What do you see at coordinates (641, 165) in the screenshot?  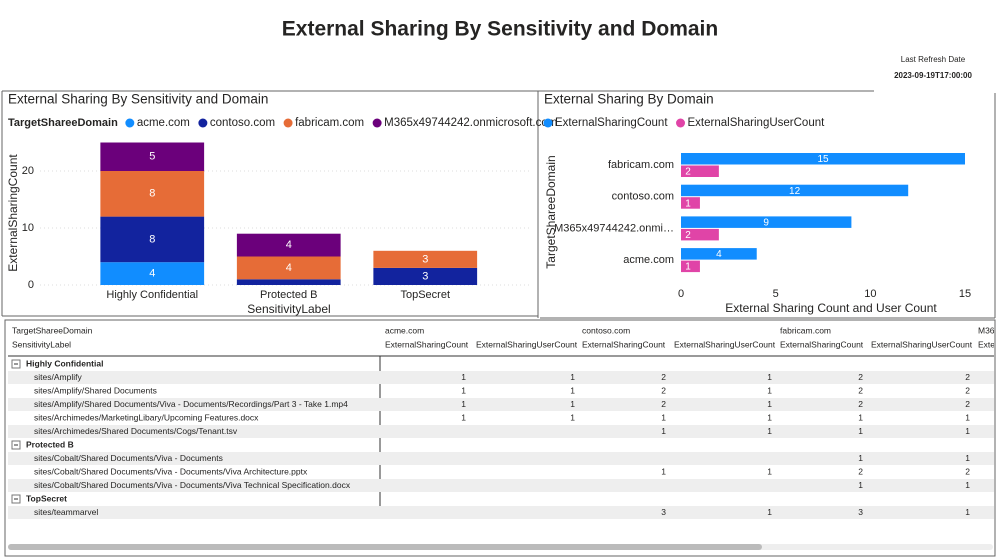 I see `y-tick-label: fabricam.com` at bounding box center [641, 165].